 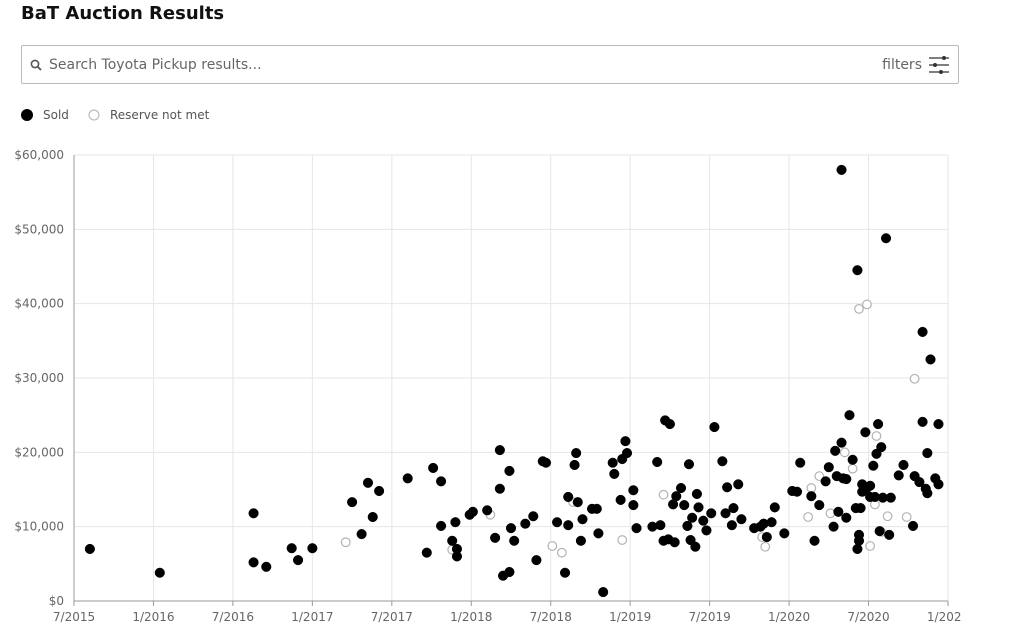 What do you see at coordinates (939, 65) in the screenshot?
I see `filters-icon` at bounding box center [939, 65].